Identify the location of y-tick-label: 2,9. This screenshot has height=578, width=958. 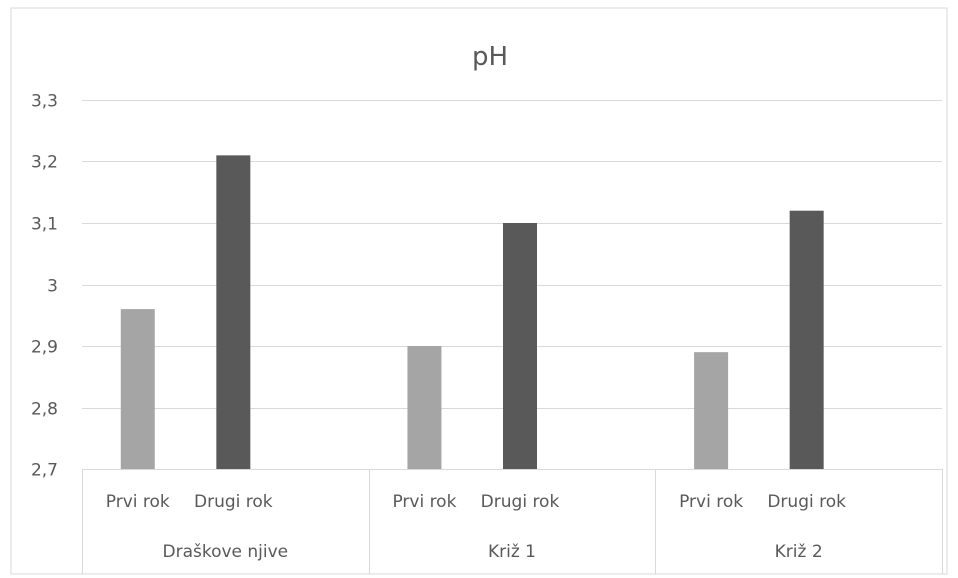
(44, 348).